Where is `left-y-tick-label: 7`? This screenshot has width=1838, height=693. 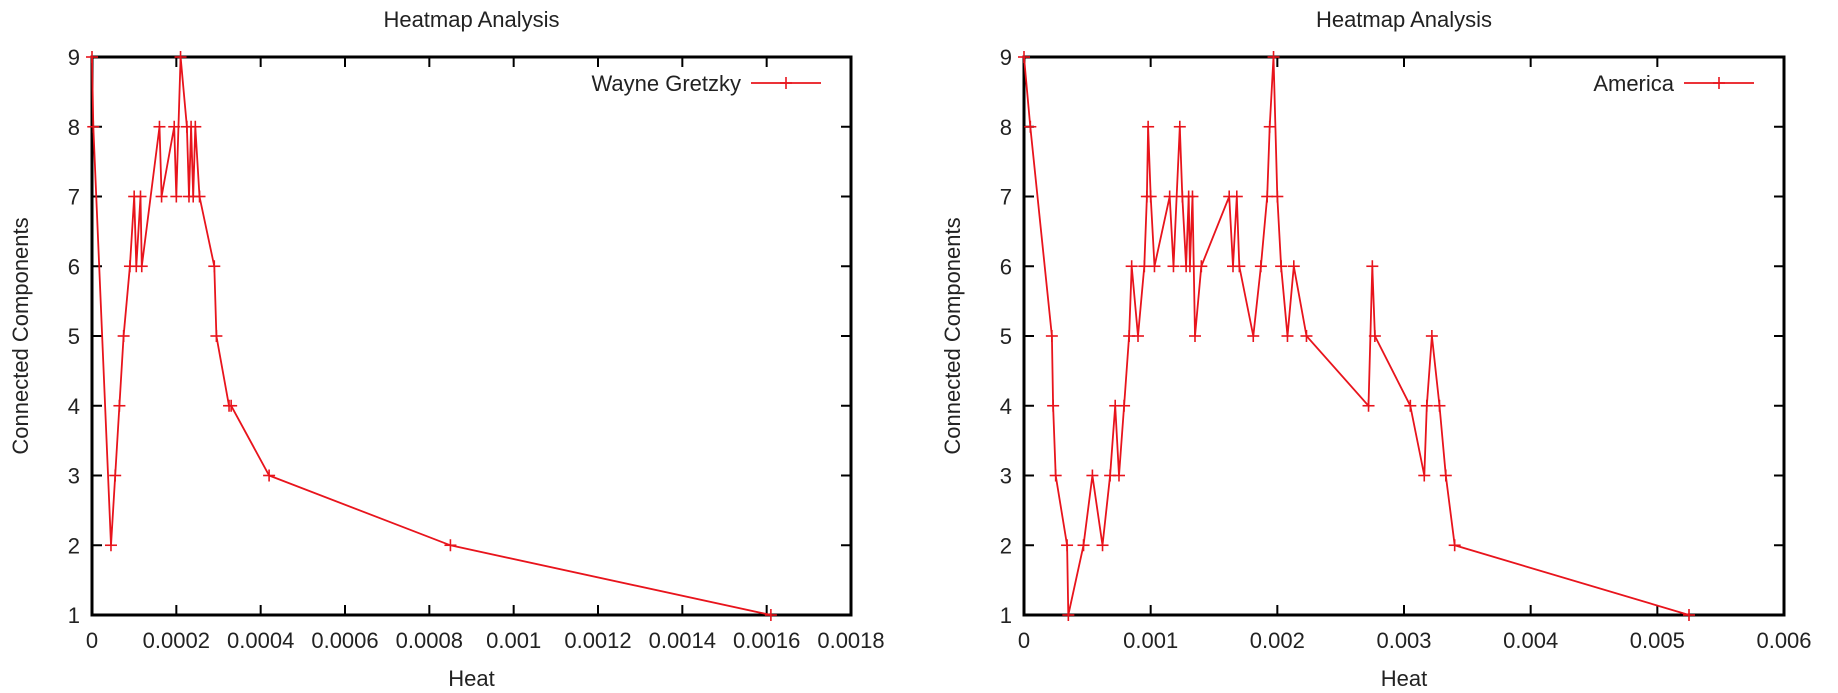 left-y-tick-label: 7 is located at coordinates (74, 197).